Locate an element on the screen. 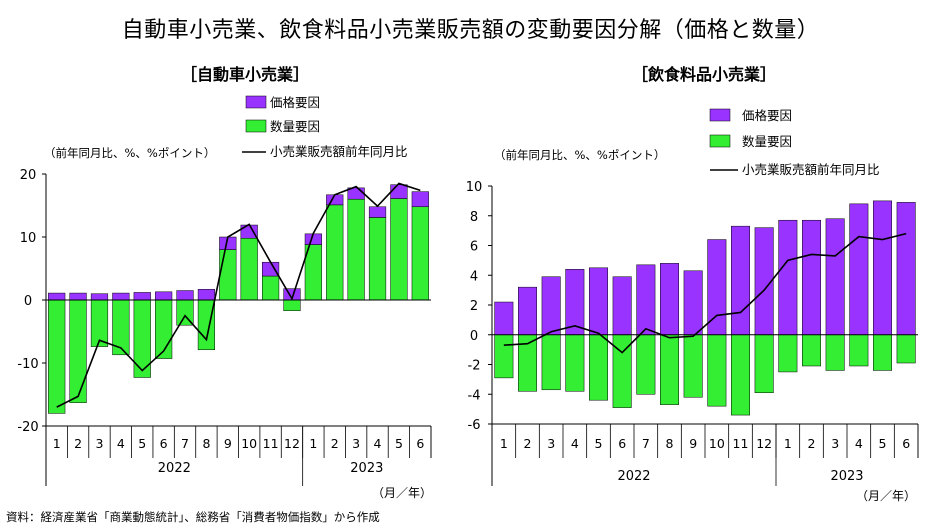 This screenshot has width=941, height=529. right-legend-volume-swatch is located at coordinates (720, 141).